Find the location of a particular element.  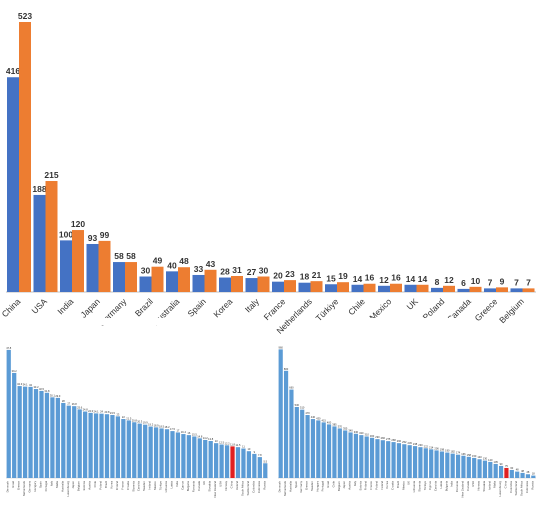

small-data-label: 31.8 is located at coordinates (47, 391).